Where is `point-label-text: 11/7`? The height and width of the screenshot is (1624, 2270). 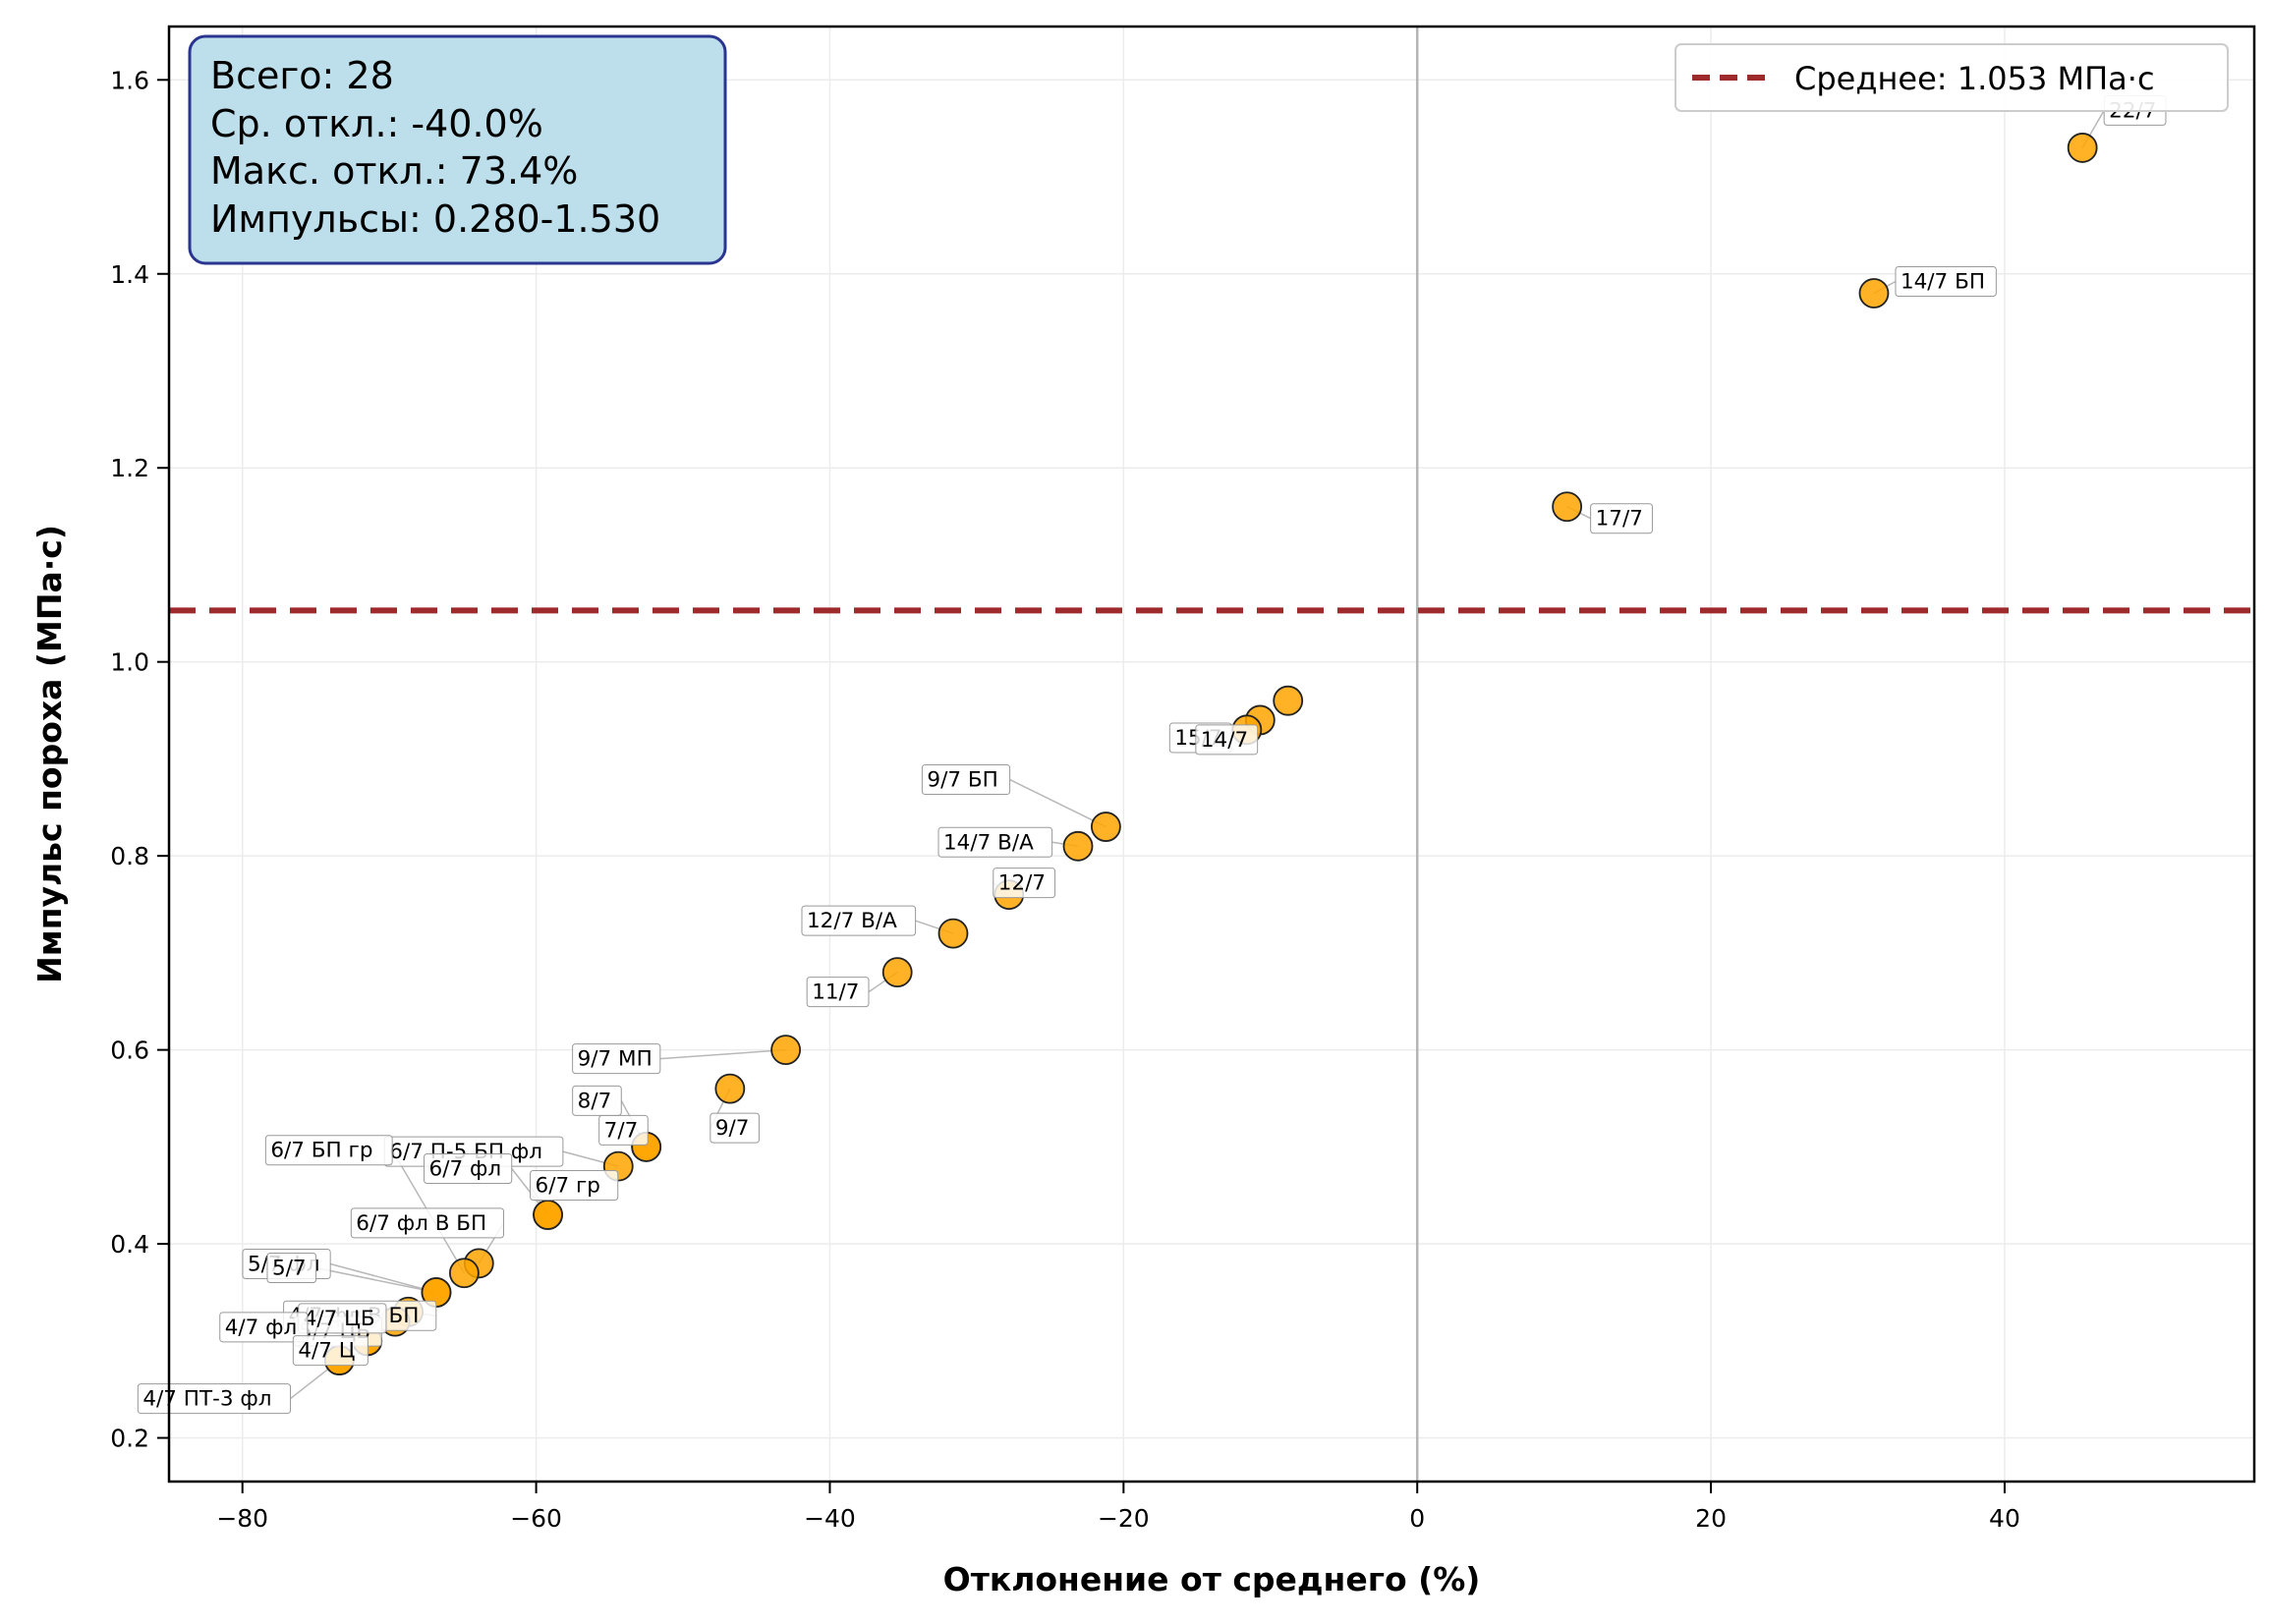
point-label-text: 11/7 is located at coordinates (835, 992).